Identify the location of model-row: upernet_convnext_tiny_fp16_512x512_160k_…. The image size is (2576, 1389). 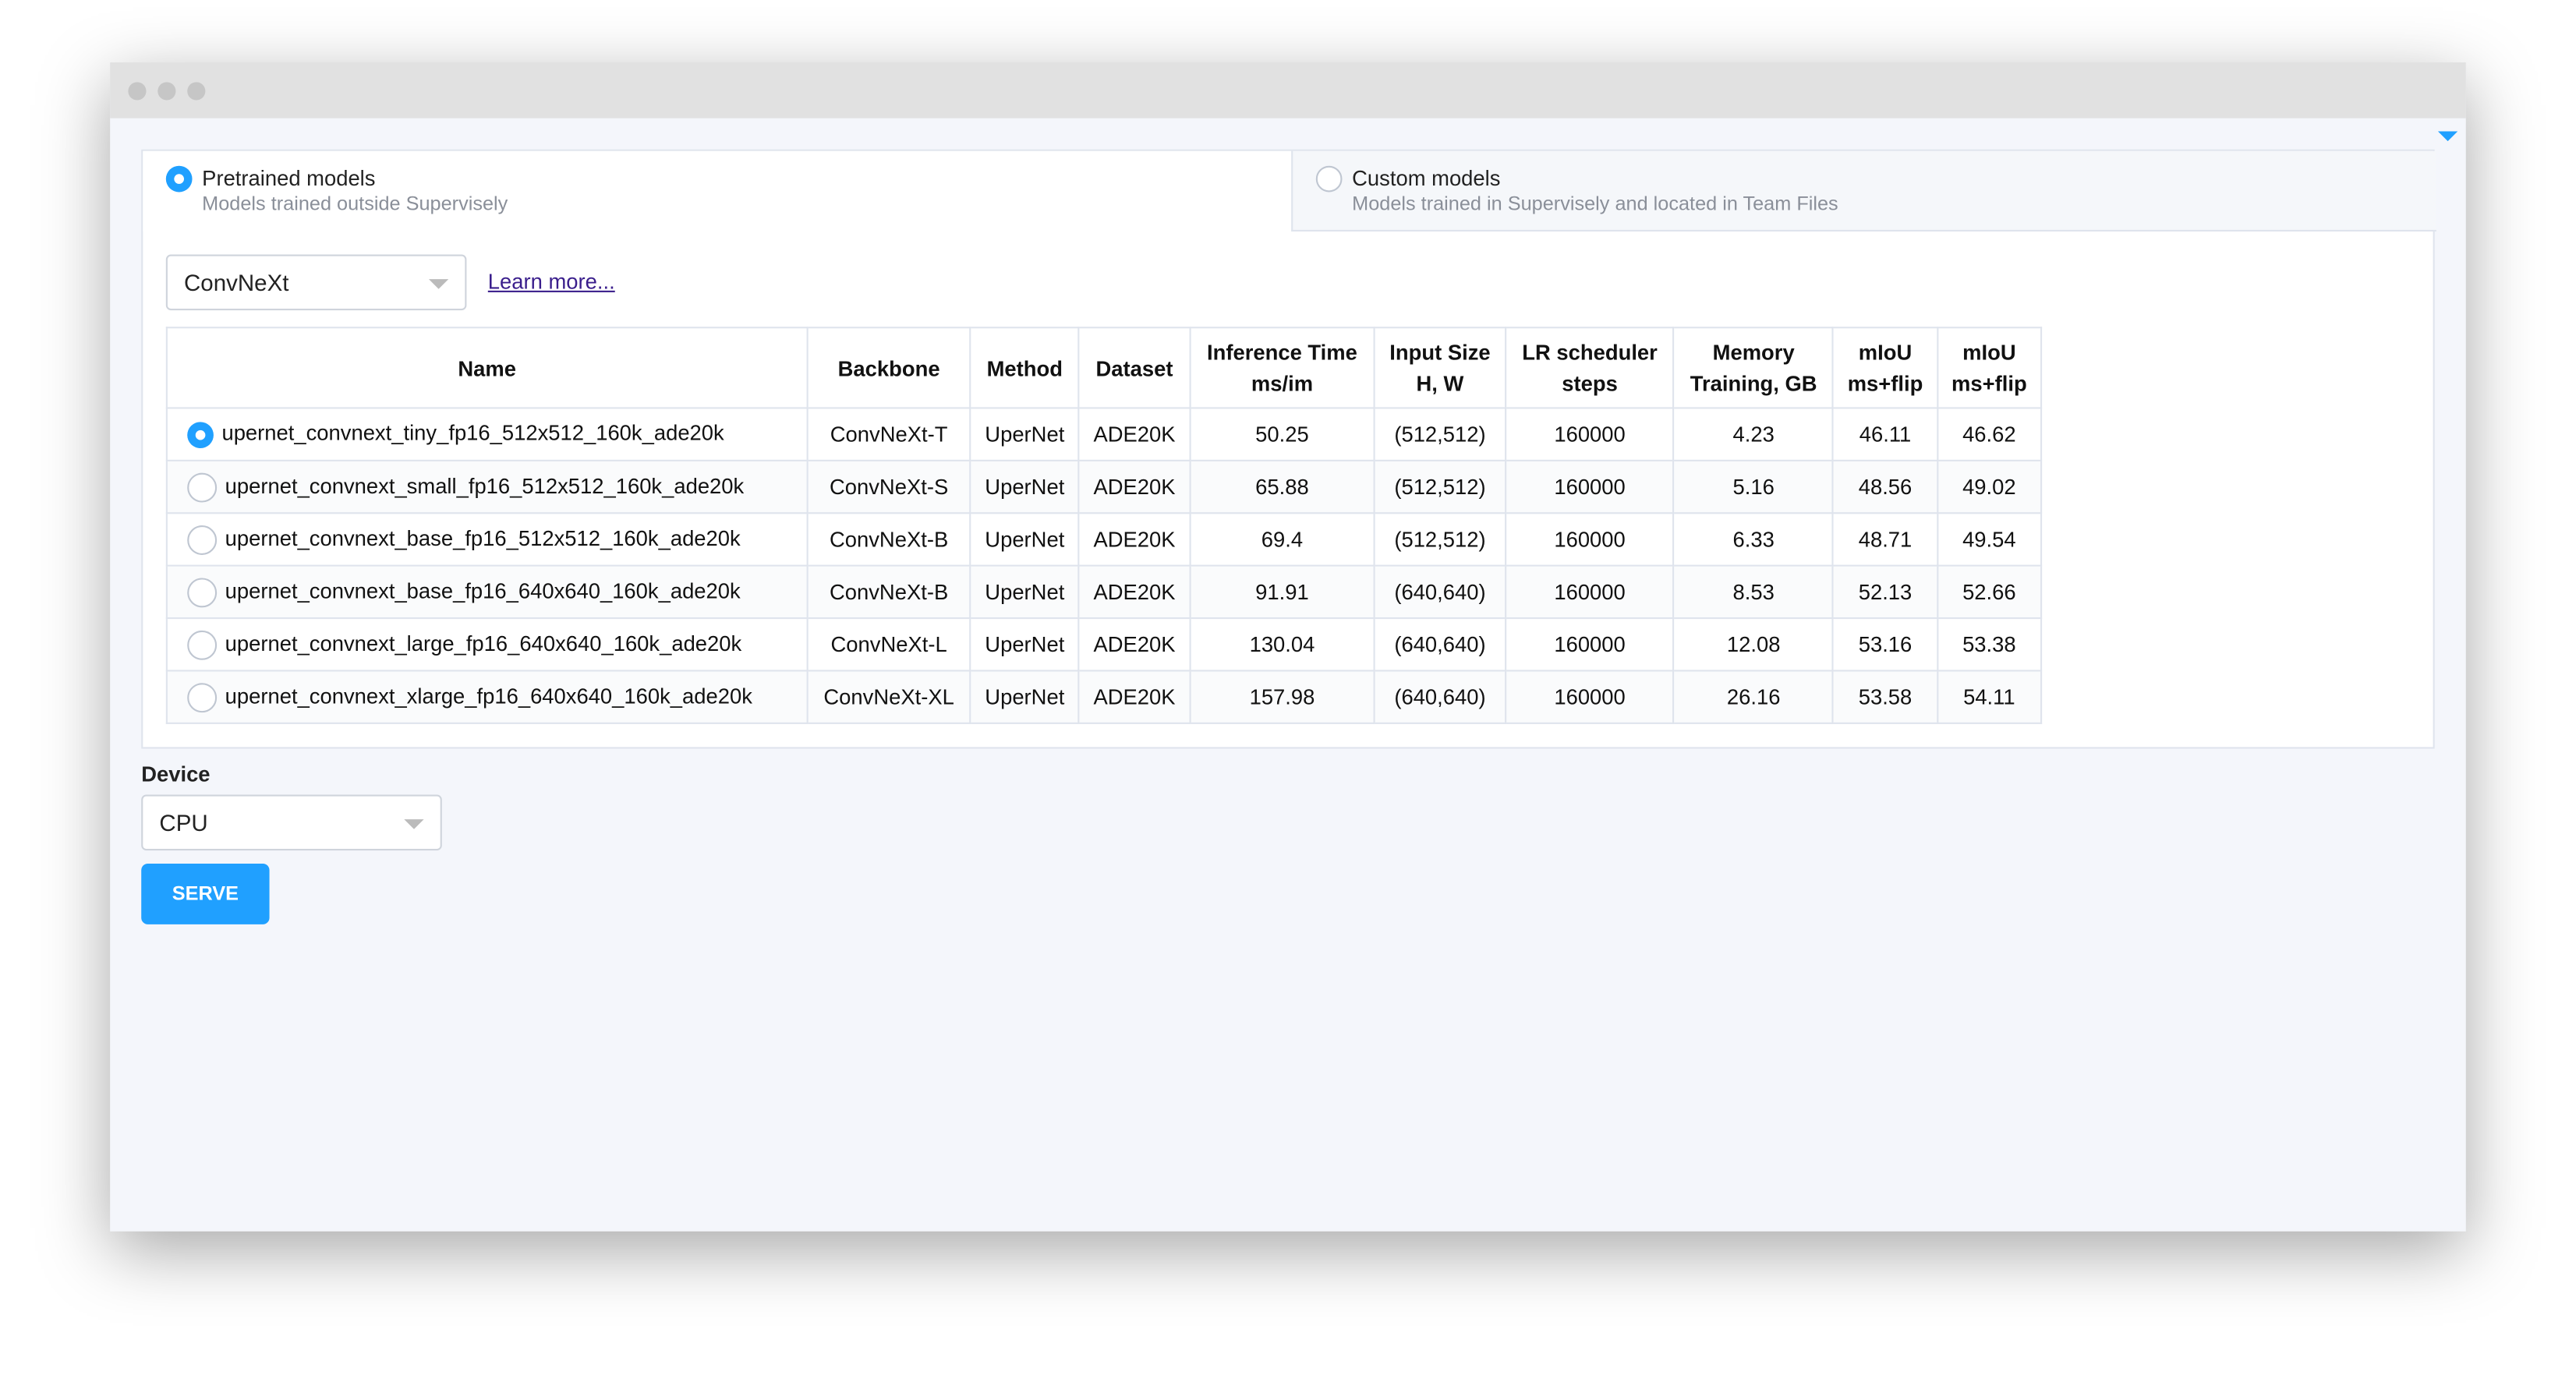
(1104, 434).